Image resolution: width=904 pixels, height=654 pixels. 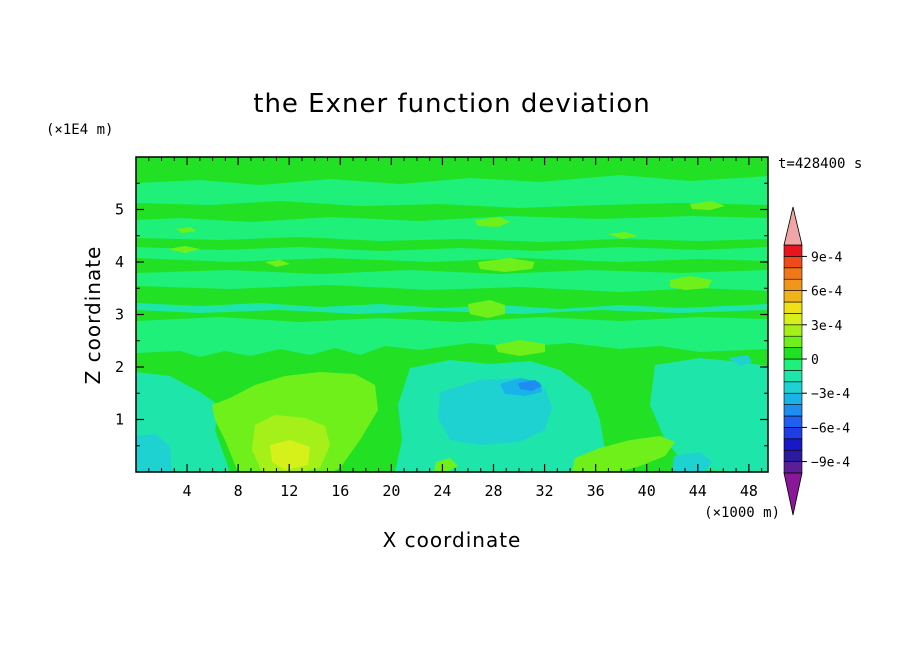 I want to click on x-tick-label: 20, so click(x=391, y=491).